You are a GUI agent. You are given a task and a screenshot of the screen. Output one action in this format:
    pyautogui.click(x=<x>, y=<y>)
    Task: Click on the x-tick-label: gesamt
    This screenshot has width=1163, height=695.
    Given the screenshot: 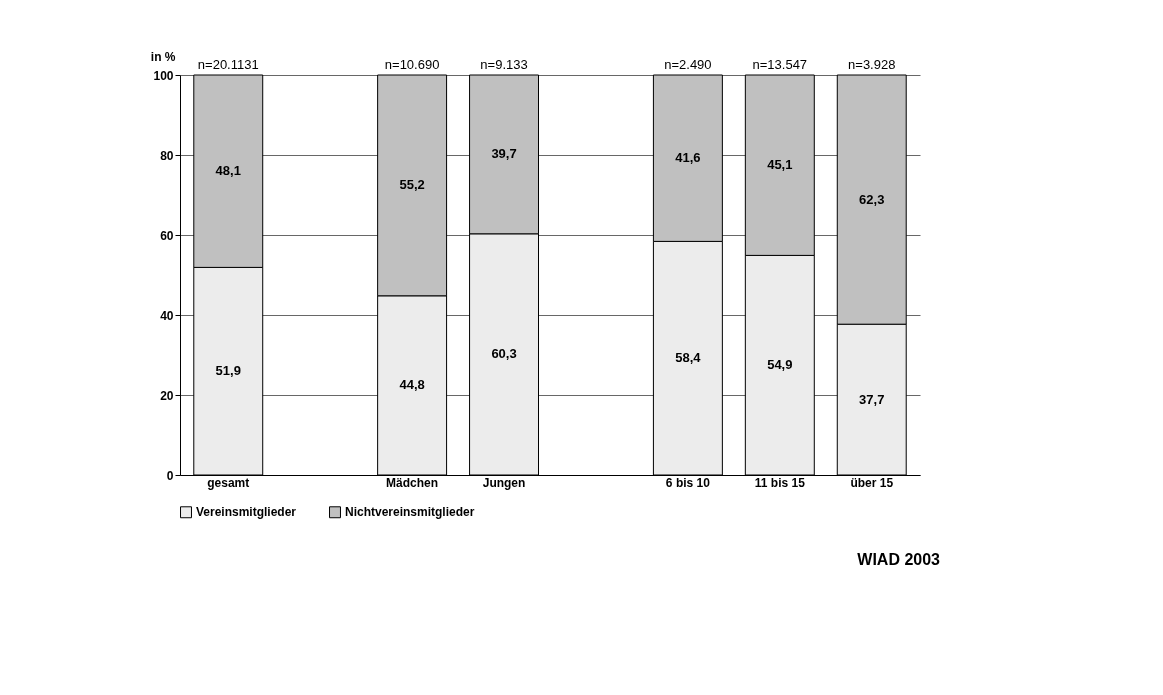 What is the action you would take?
    pyautogui.click(x=228, y=482)
    